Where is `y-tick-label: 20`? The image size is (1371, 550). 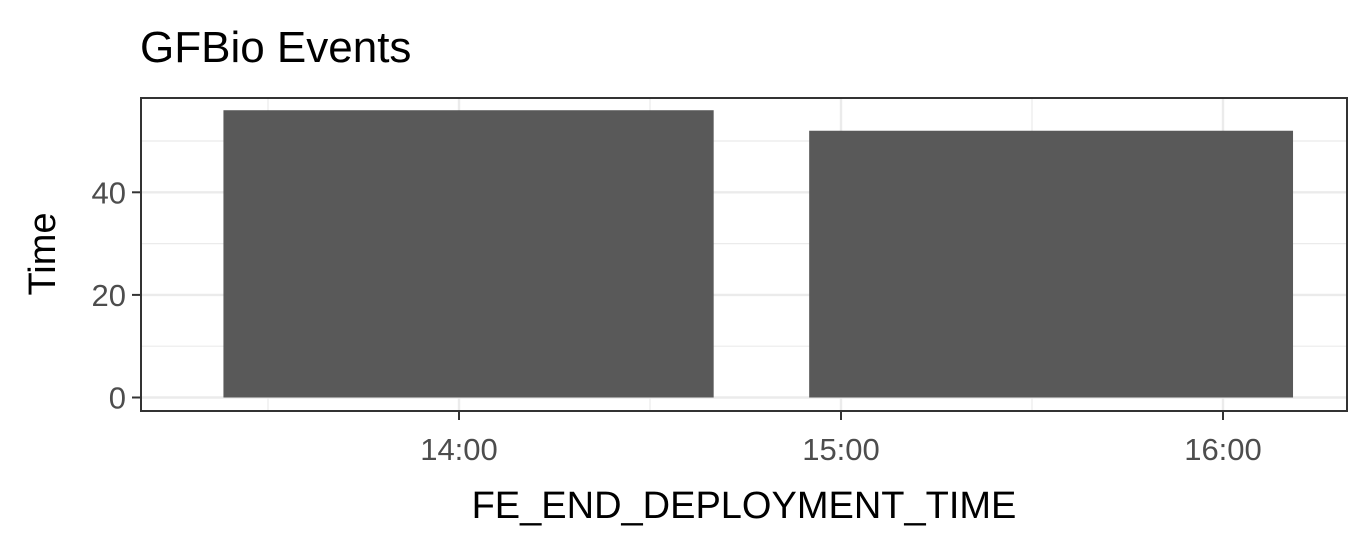
y-tick-label: 20 is located at coordinates (109, 295).